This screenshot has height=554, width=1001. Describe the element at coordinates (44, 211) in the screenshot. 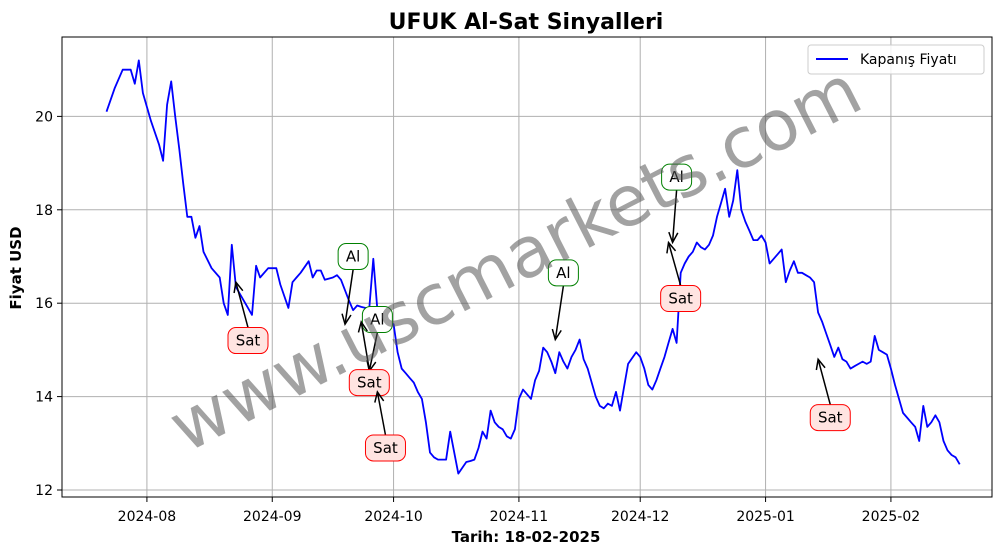

I see `y-tick-label: 18` at that location.